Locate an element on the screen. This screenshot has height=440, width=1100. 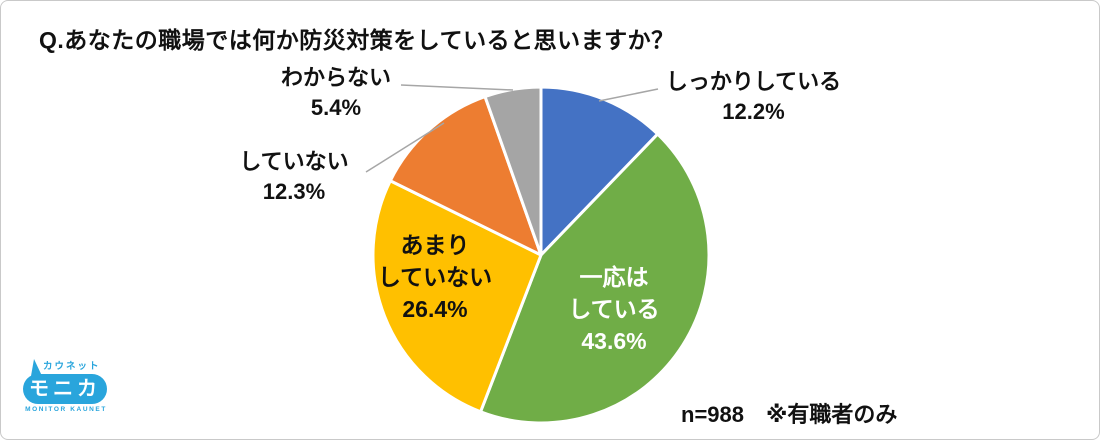
sample-size: n=988 is located at coordinates (712, 414).